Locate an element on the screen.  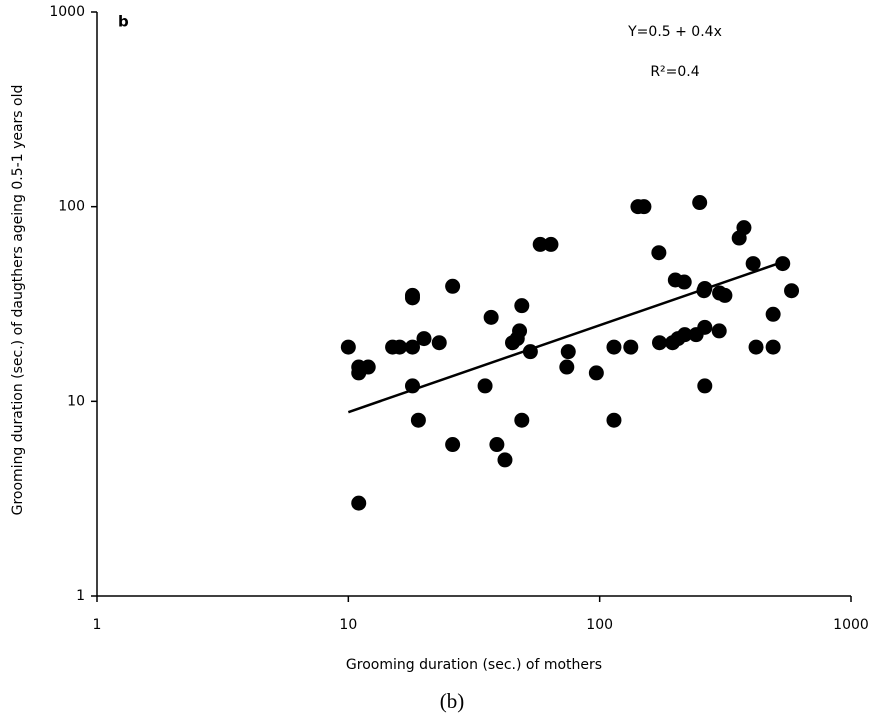
caption: (b) is located at coordinates (452, 701).